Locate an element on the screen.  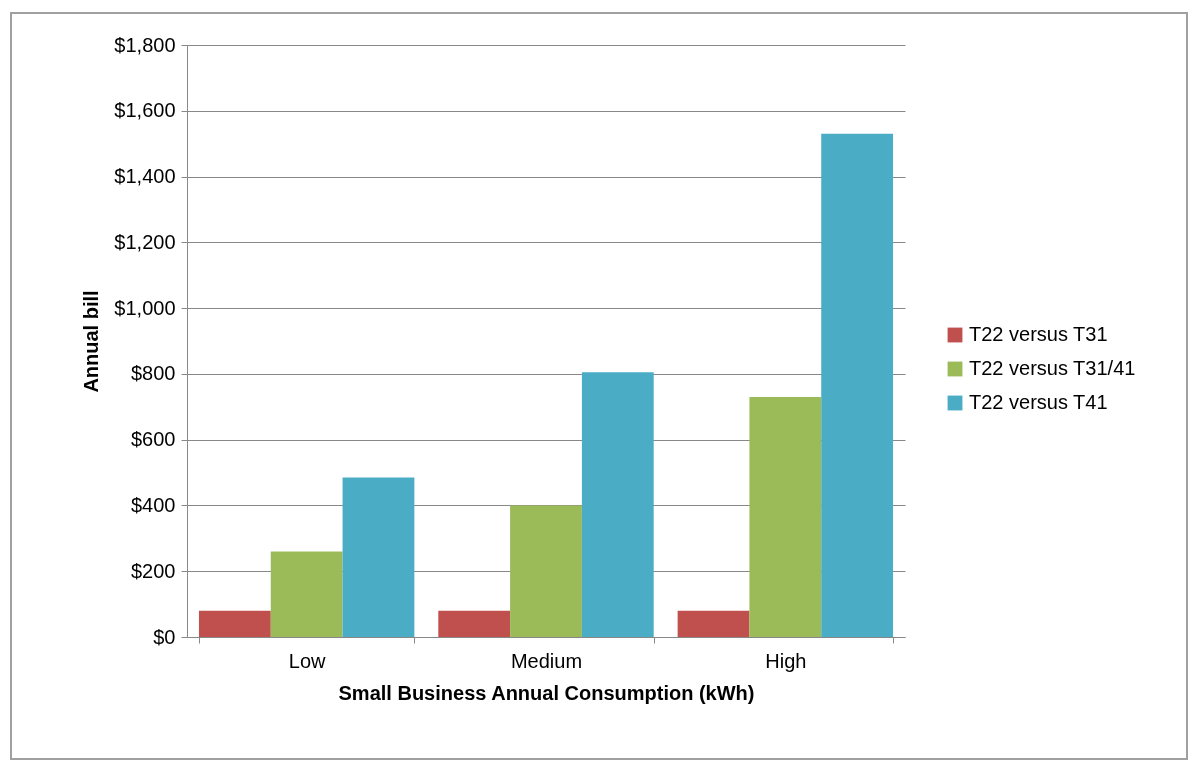
legend-label: T22 versus T41 is located at coordinates (1038, 402).